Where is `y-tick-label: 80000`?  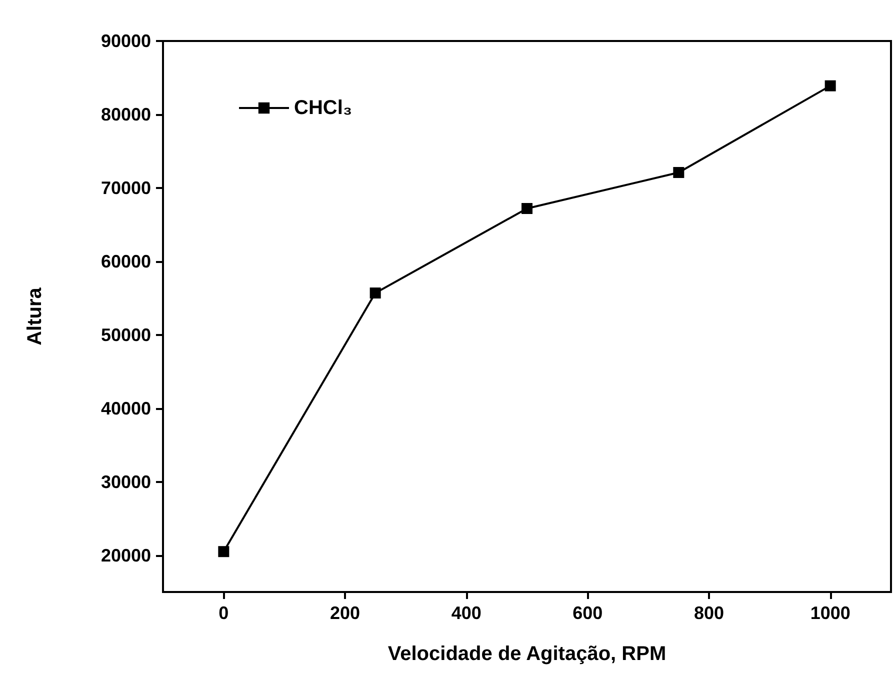 y-tick-label: 80000 is located at coordinates (125, 114).